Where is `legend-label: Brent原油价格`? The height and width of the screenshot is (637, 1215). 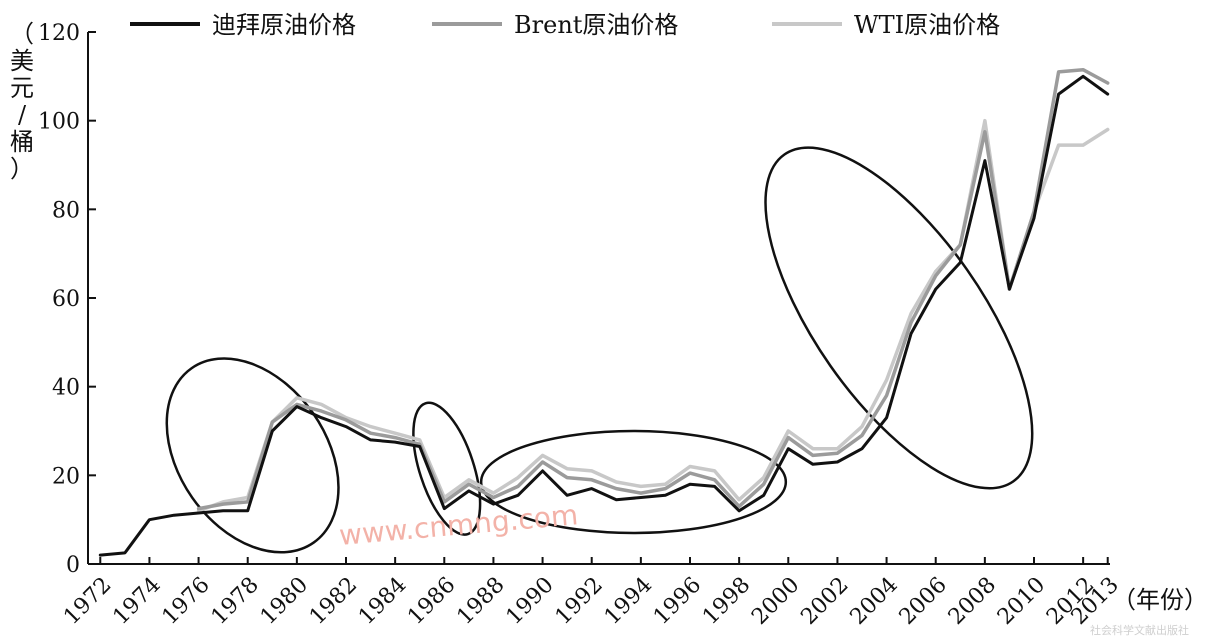
legend-label: Brent原油价格 is located at coordinates (596, 25).